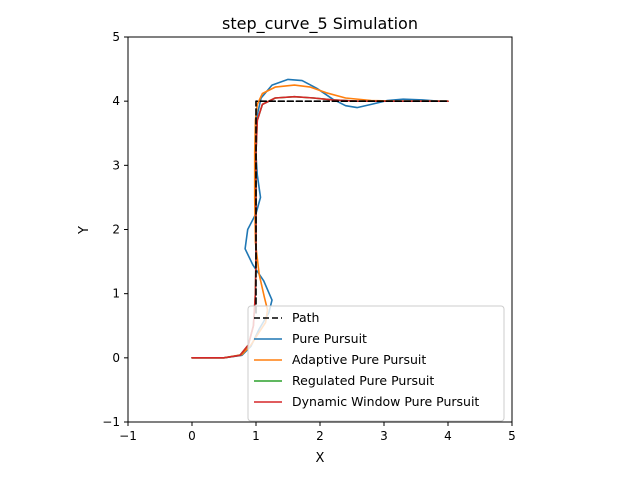 The height and width of the screenshot is (480, 640). Describe the element at coordinates (192, 436) in the screenshot. I see `x-tick-label: 0` at that location.